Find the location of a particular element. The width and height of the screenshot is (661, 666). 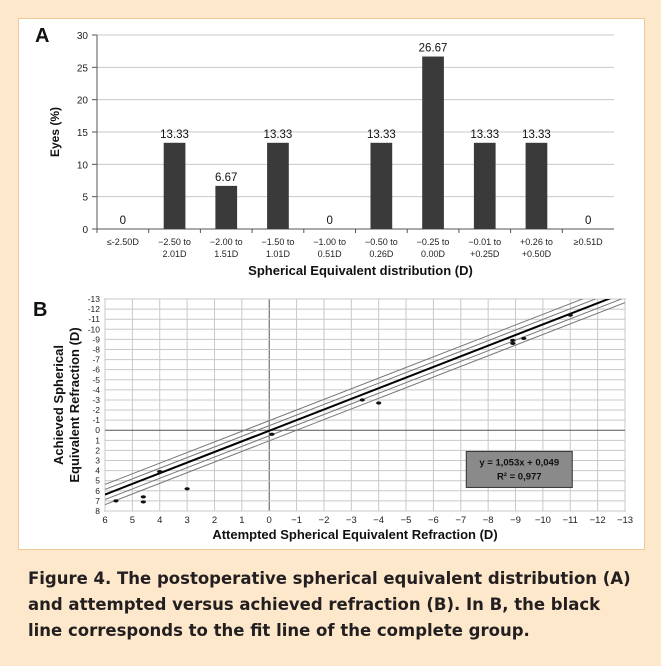

y-tick-label: -12 is located at coordinates (94, 309).